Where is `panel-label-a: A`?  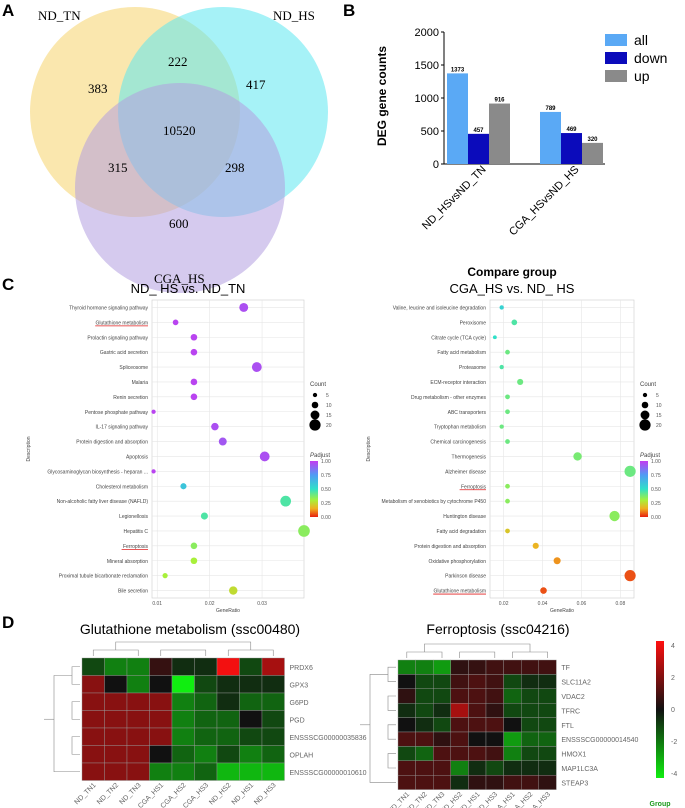
panel-label-a: A is located at coordinates (8, 10).